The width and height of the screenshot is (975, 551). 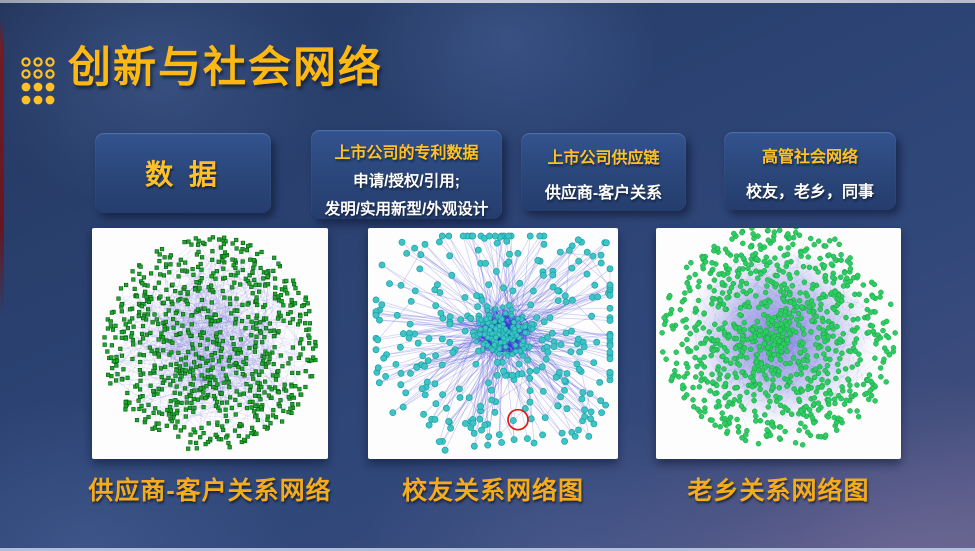 I want to click on left-accent-stripe, so click(x=2, y=168).